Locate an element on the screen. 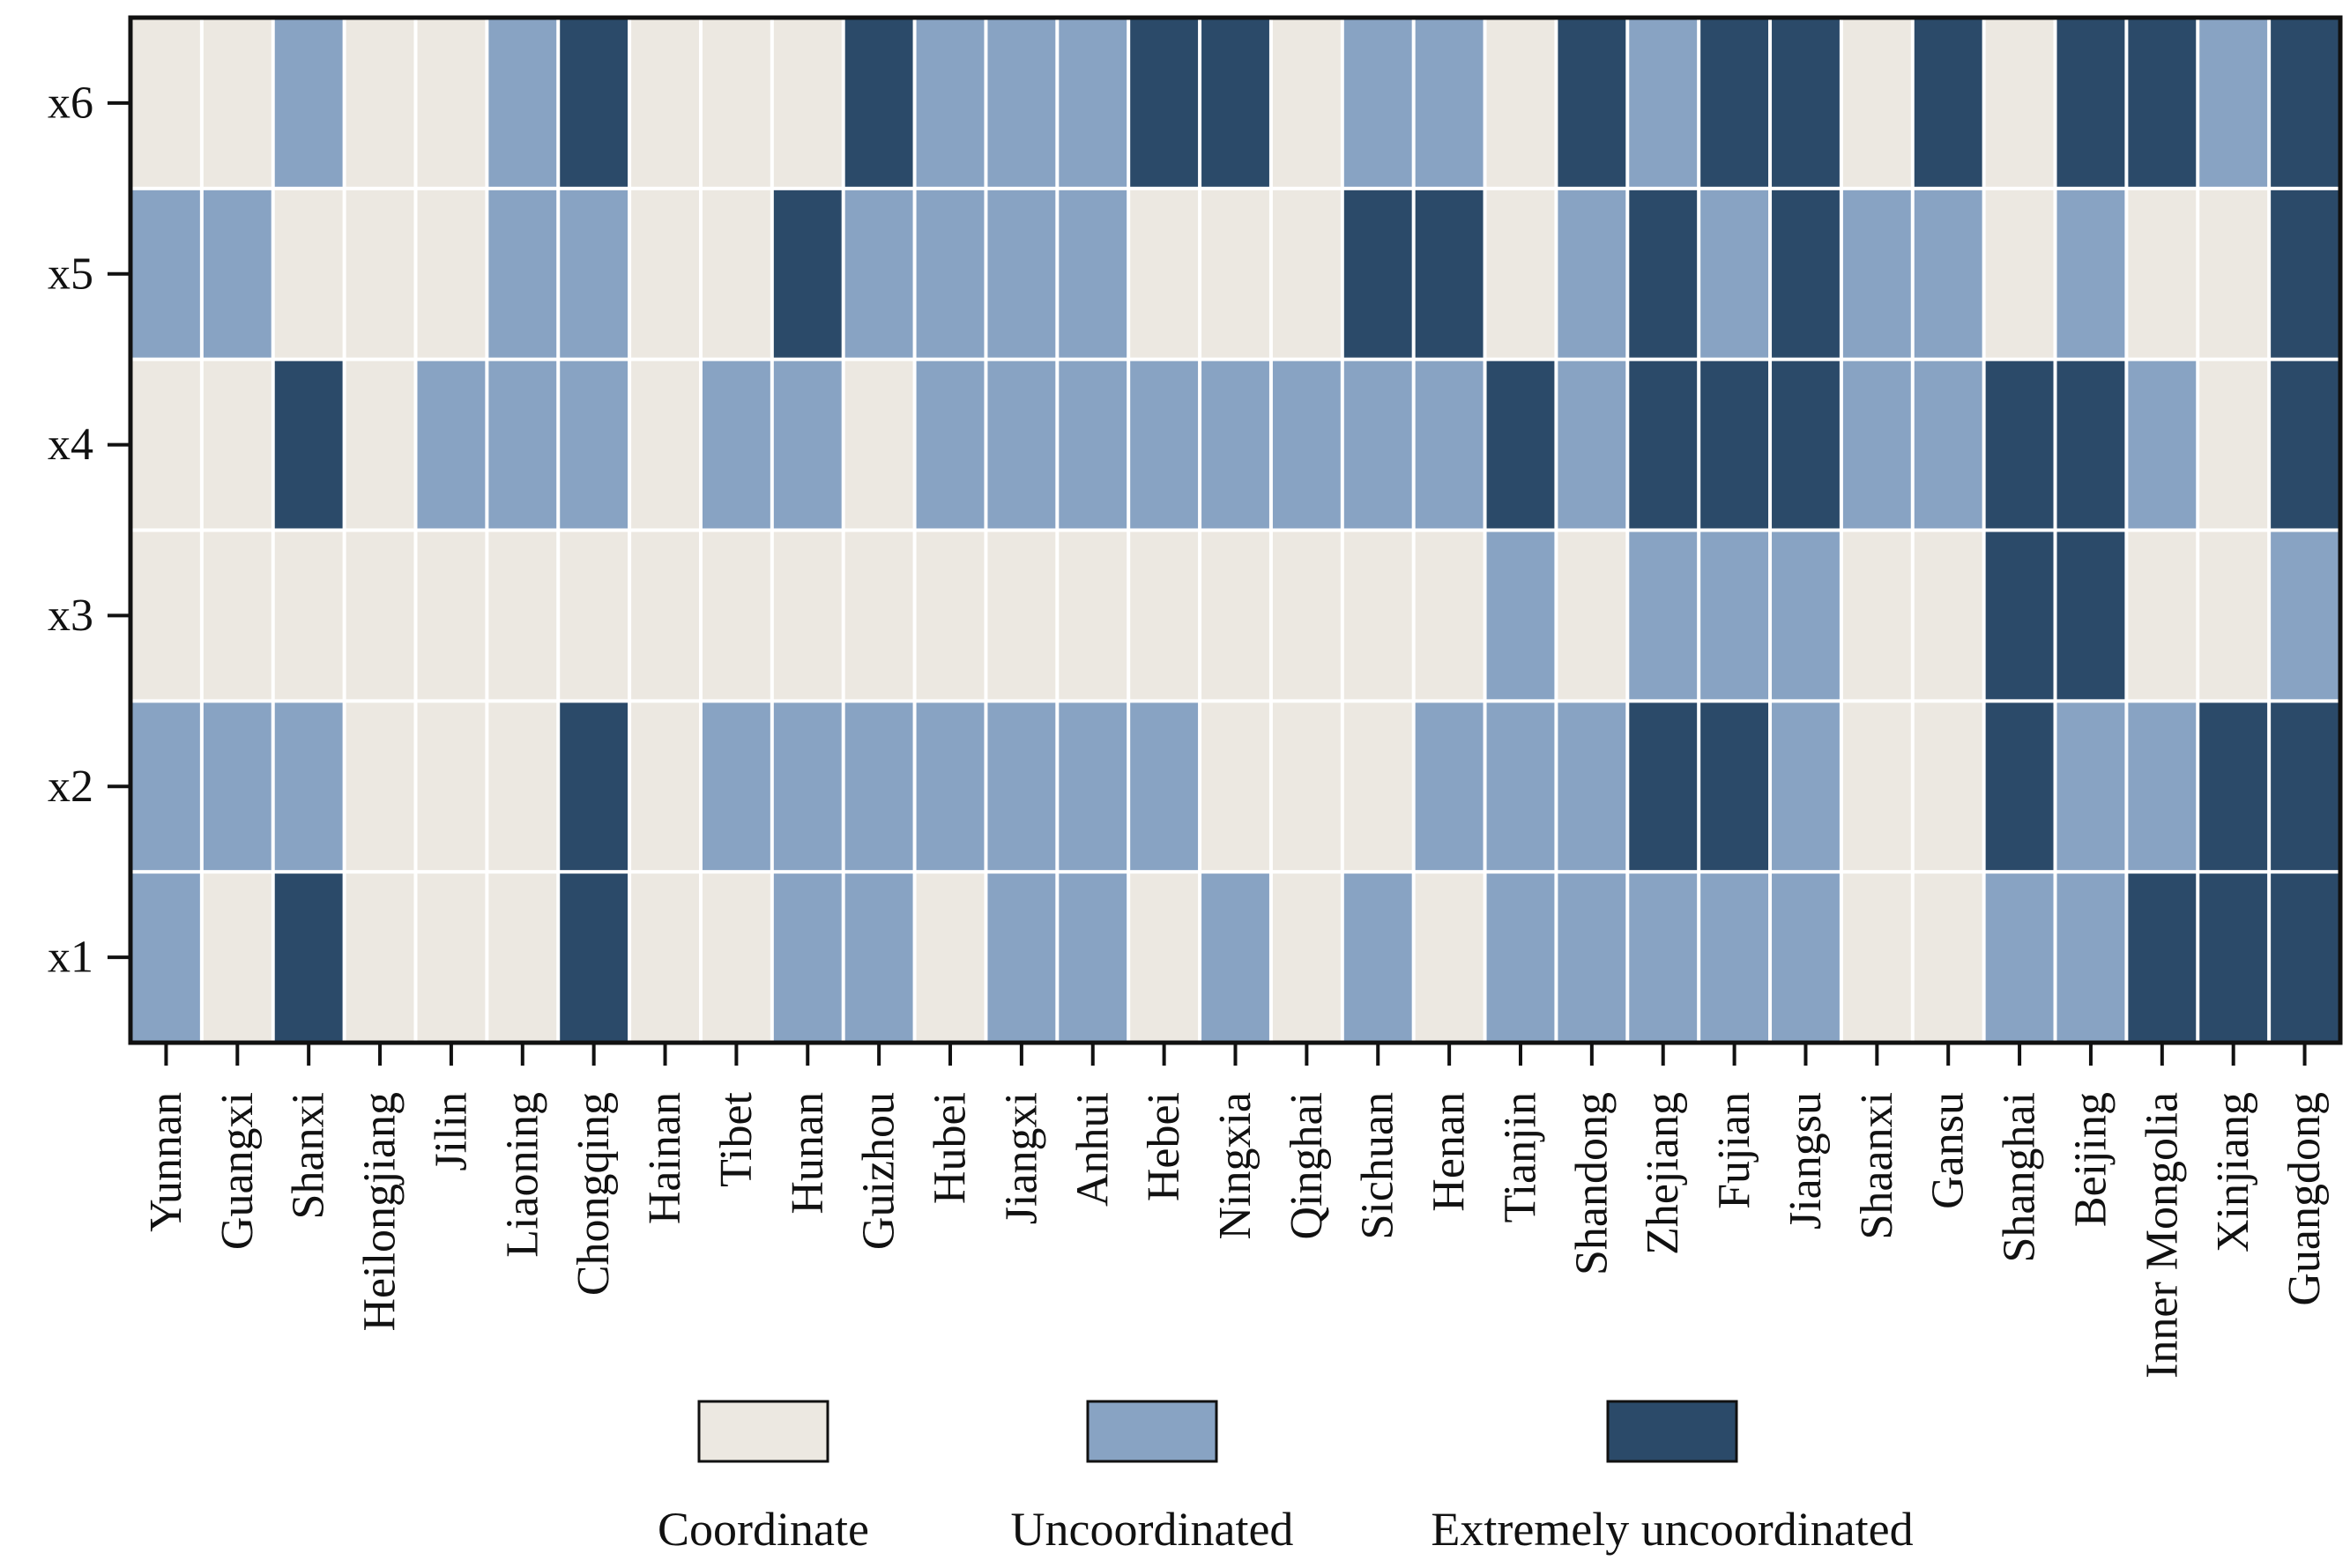 This screenshot has height=1568, width=2350. y-tick-label-x6: x6 is located at coordinates (70, 103).